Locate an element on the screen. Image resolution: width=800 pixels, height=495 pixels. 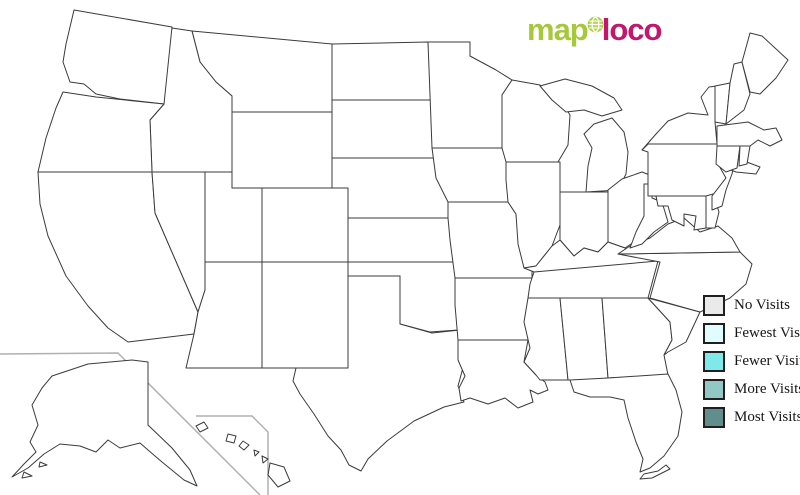
legend-item-more-visits: More Visits is located at coordinates (751, 389).